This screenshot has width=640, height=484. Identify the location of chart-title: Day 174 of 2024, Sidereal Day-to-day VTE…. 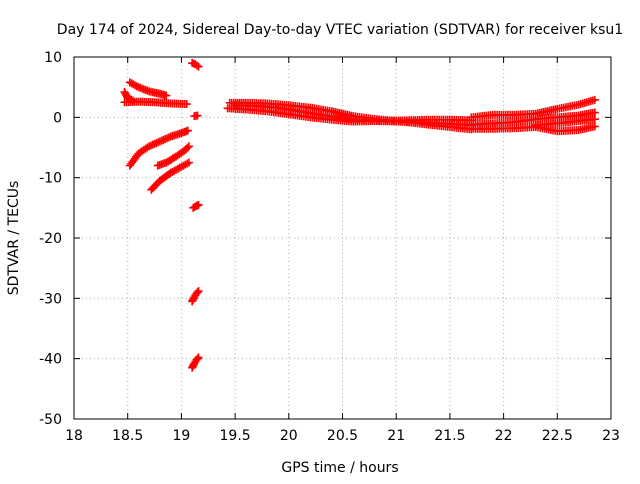
(340, 30).